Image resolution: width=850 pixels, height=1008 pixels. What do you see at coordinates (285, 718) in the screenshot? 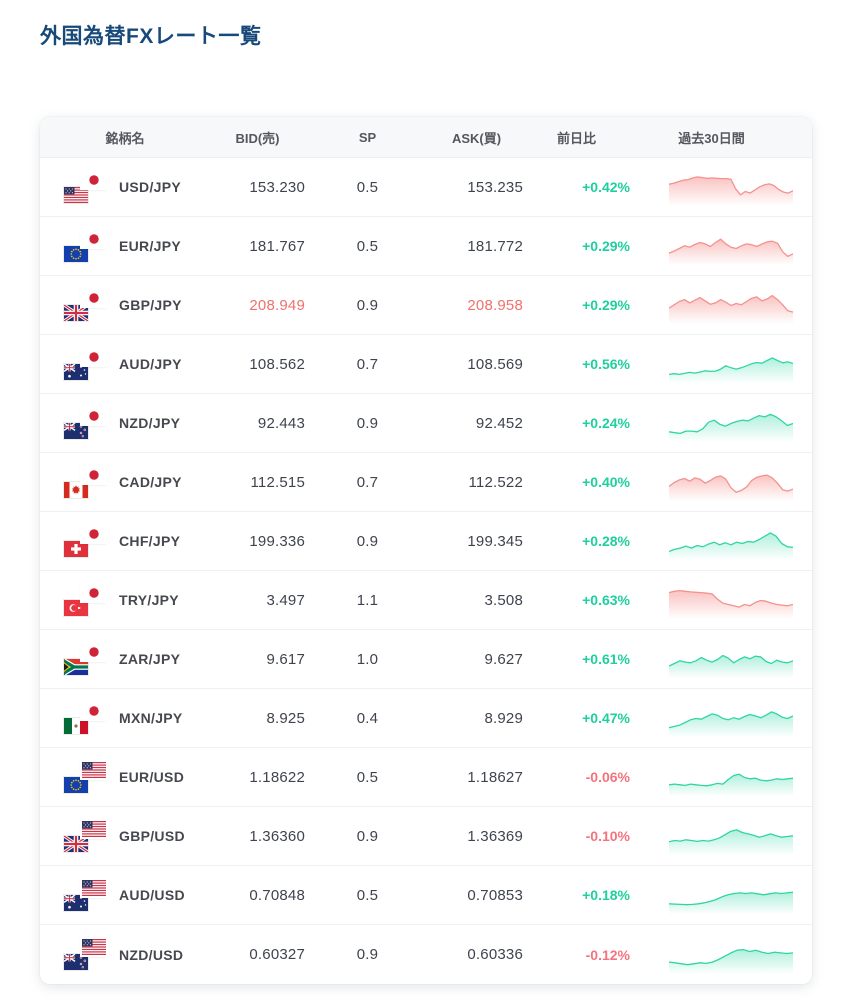
I see `bid-price: 8.925` at bounding box center [285, 718].